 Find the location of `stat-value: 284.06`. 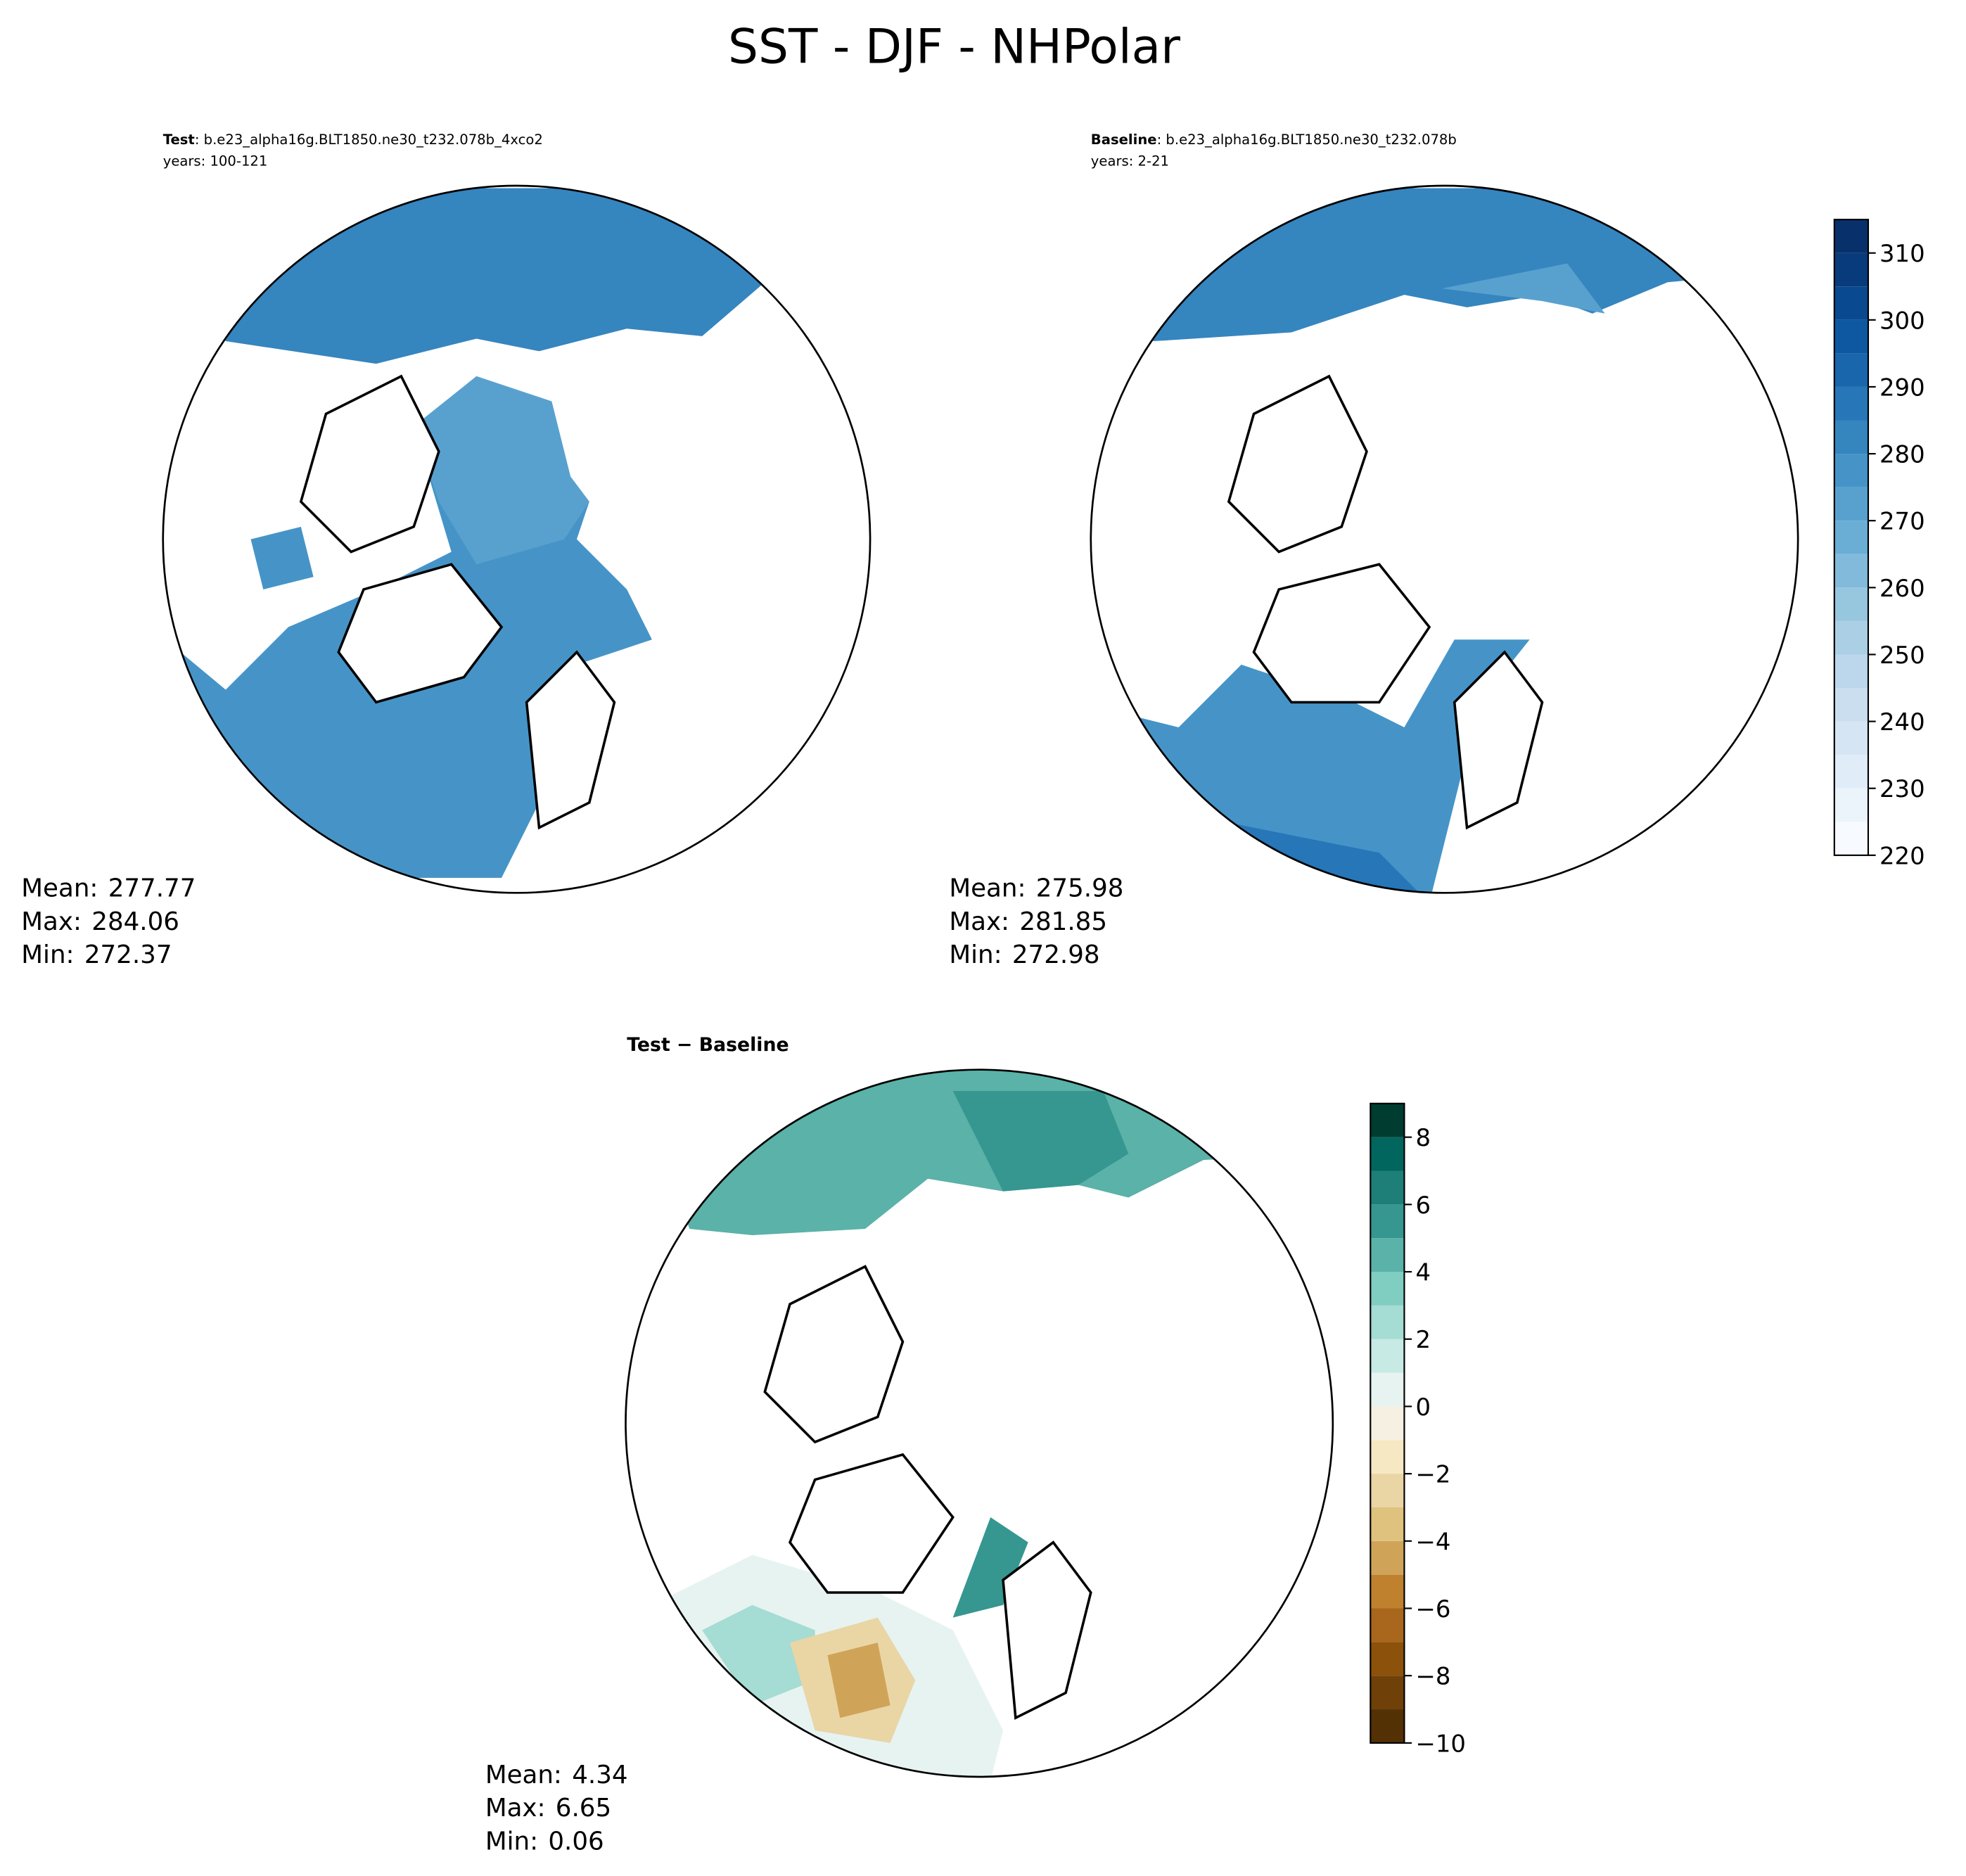

stat-value: 284.06 is located at coordinates (135, 921).